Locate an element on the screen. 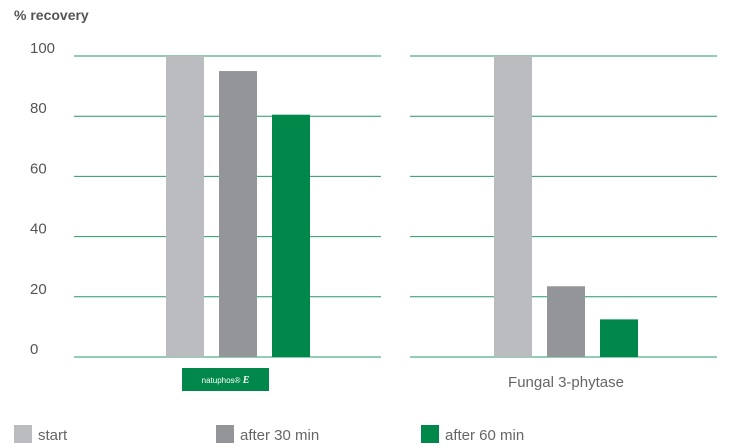 This screenshot has width=734, height=447. legend-item-1: start is located at coordinates (41, 434).